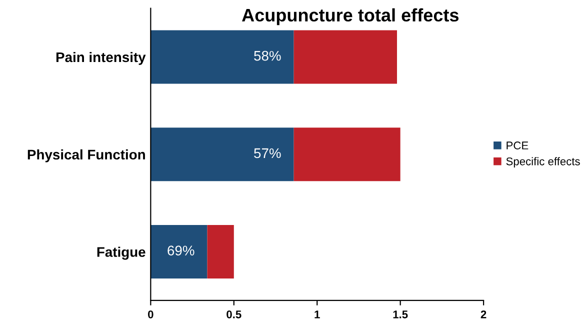  I want to click on legend-label: Specific effects, so click(543, 162).